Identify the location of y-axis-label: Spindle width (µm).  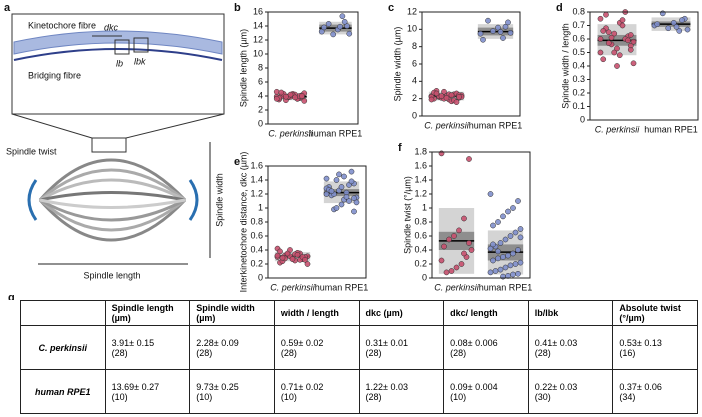
(397, 64).